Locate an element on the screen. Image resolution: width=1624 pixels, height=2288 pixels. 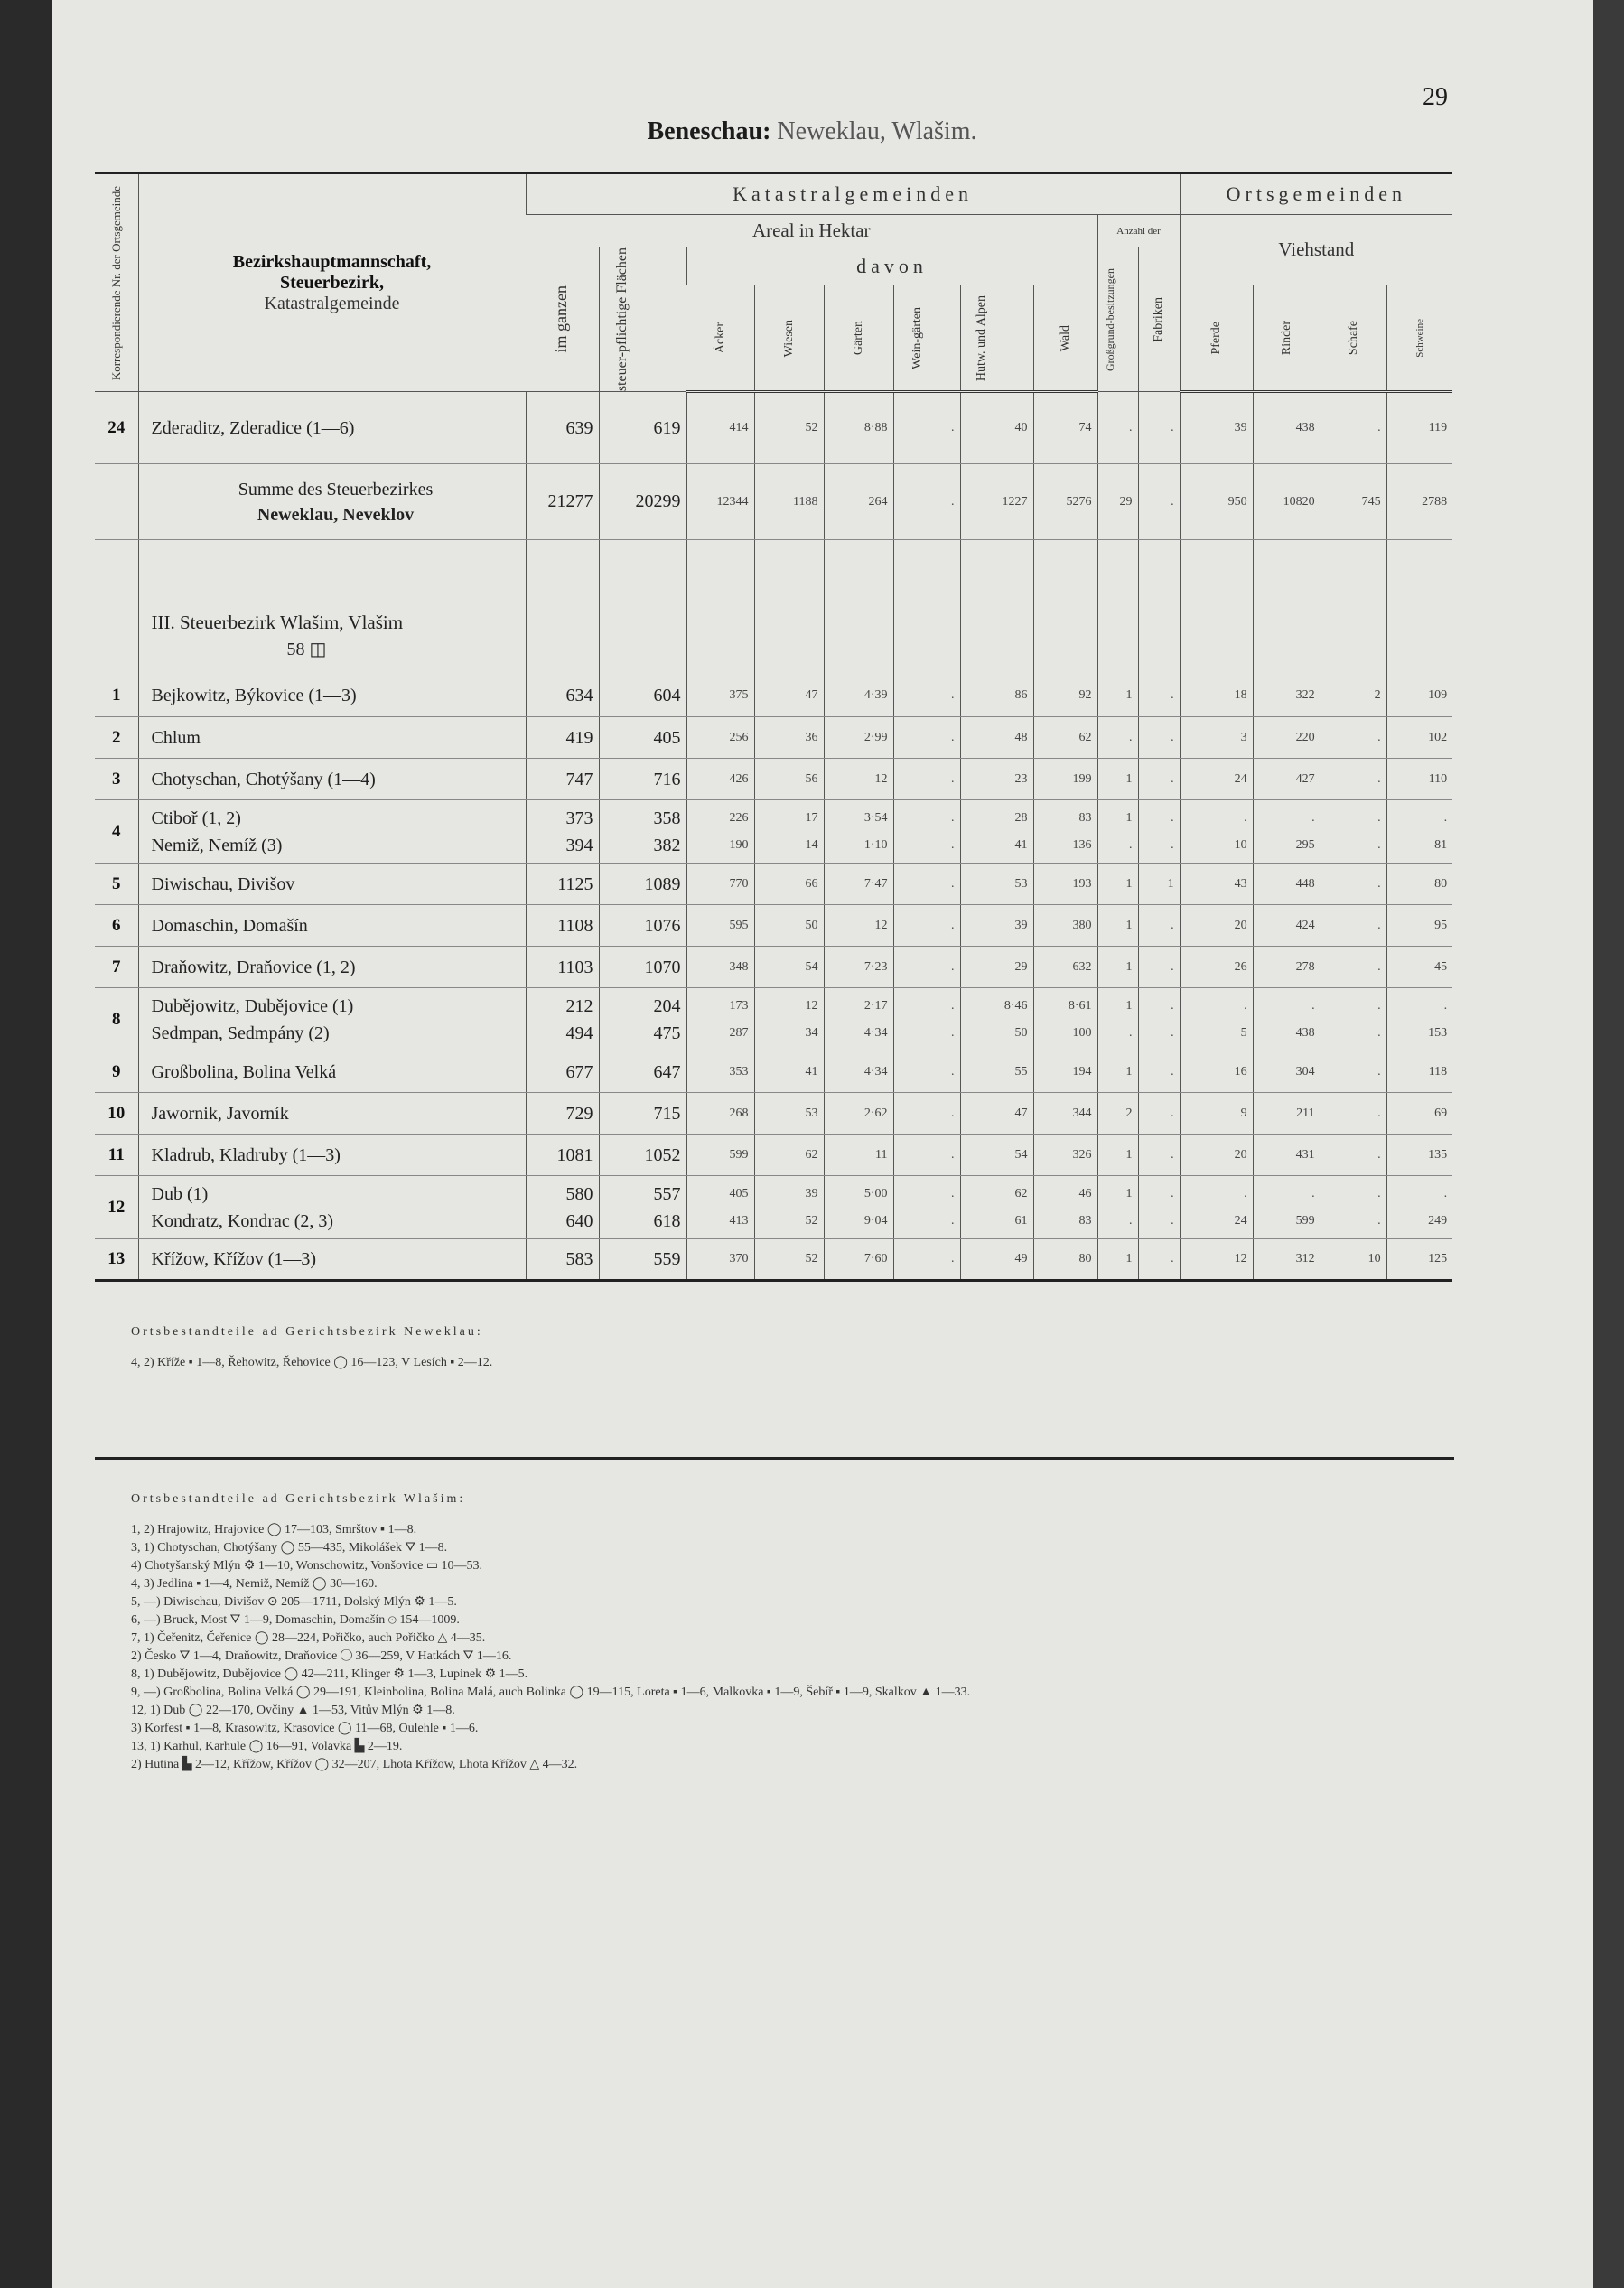
header-text: Wald is located at coordinates (1065, 337).